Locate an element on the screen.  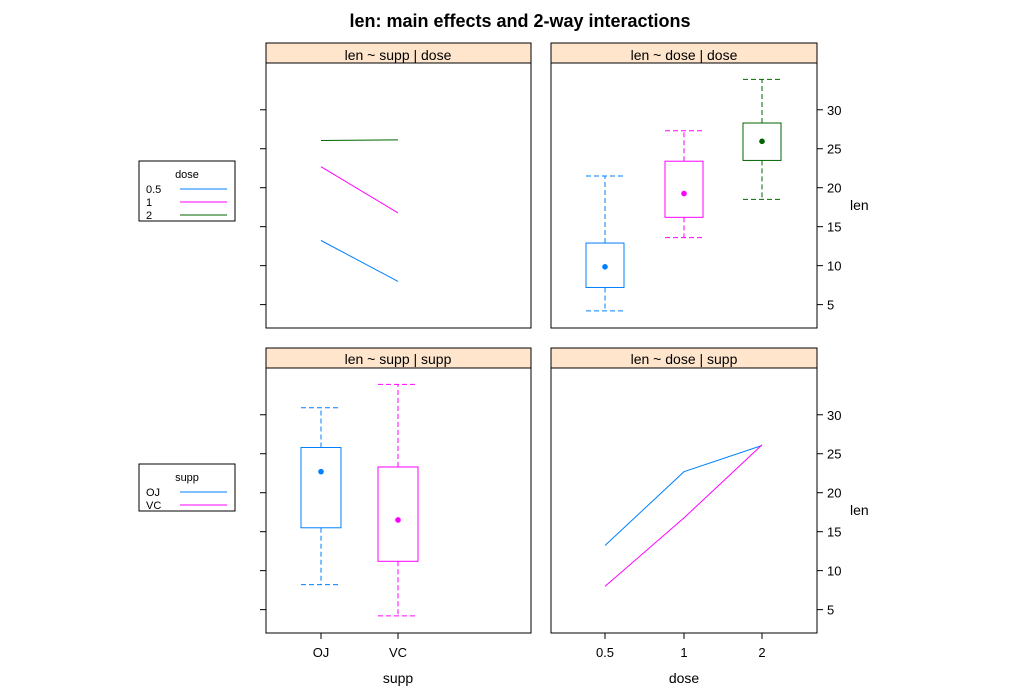
x-tick-label: 1 is located at coordinates (683, 652).